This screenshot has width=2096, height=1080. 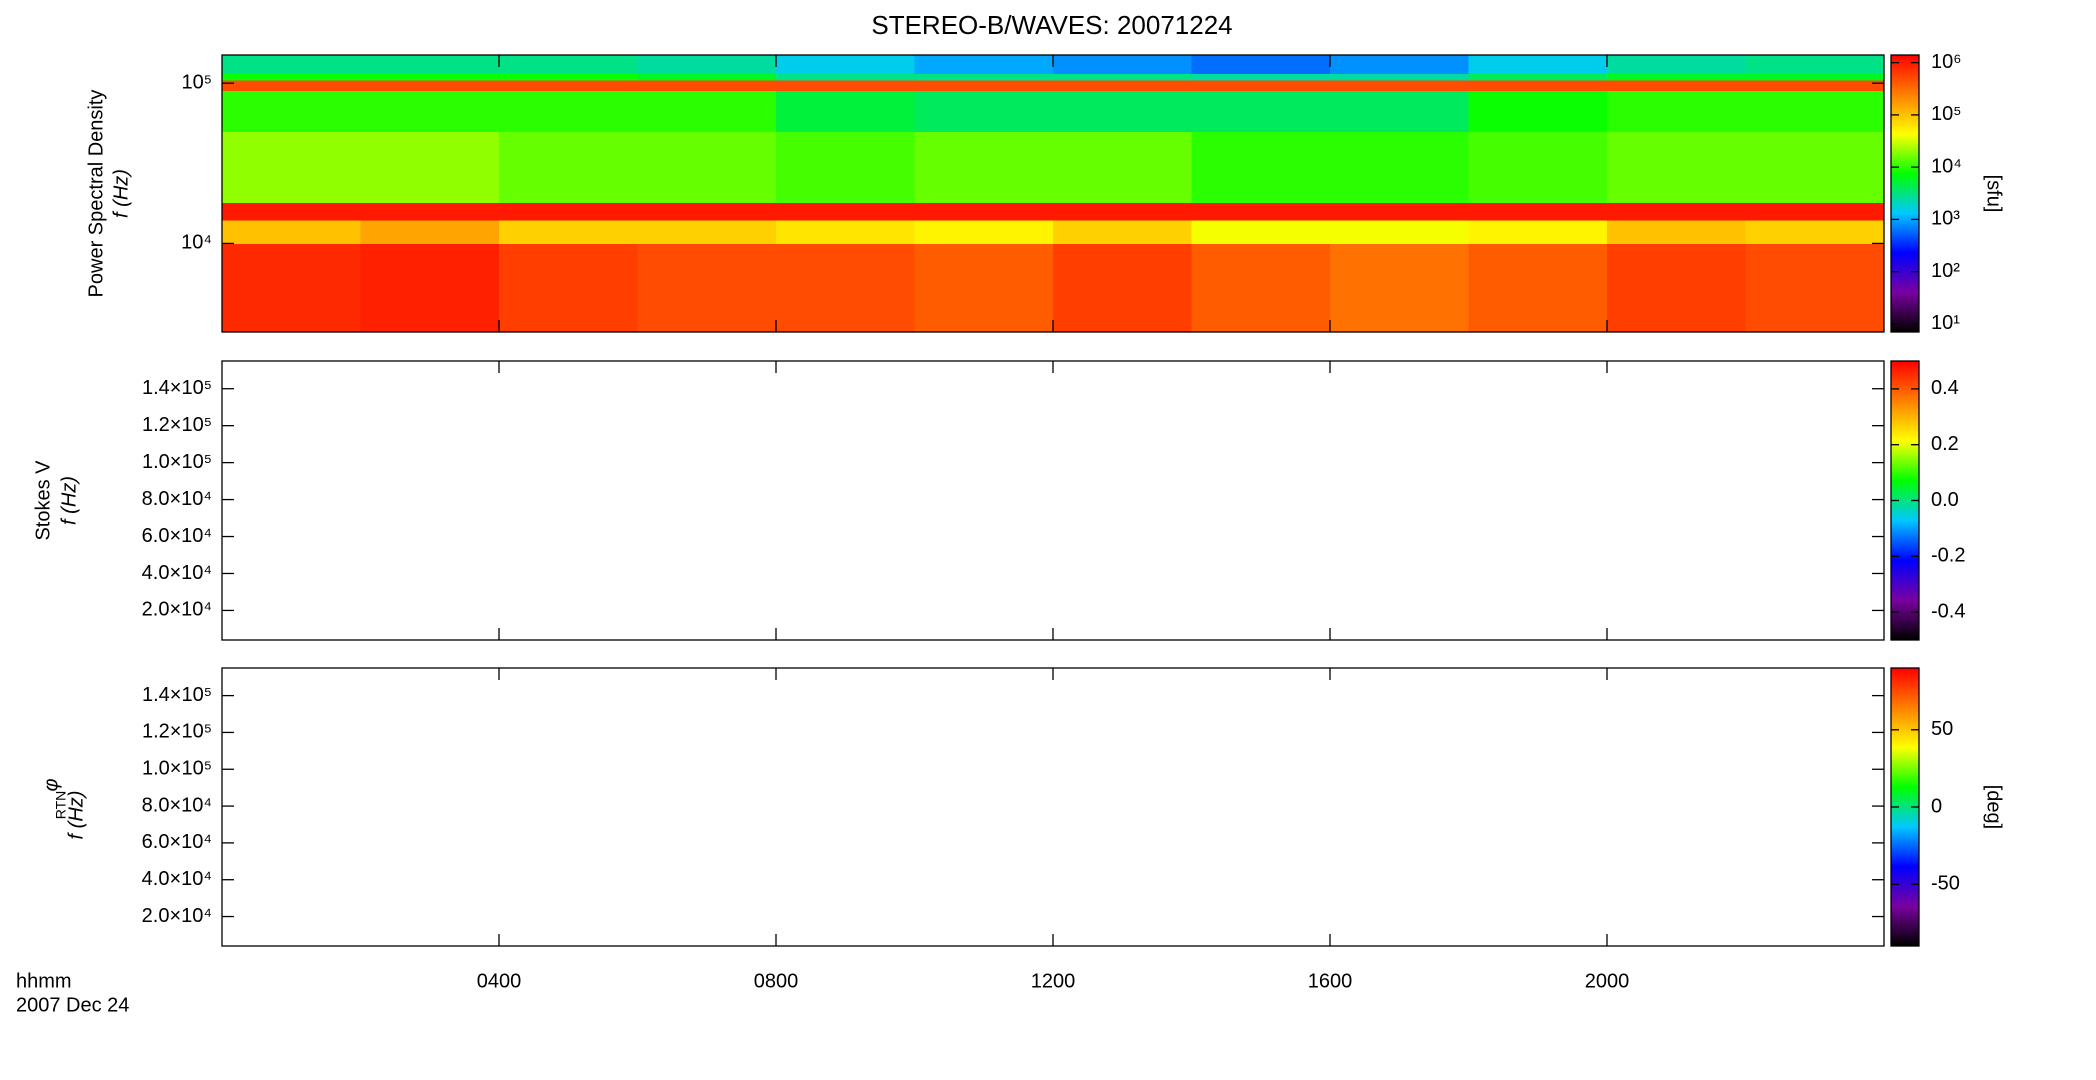 What do you see at coordinates (1945, 323) in the screenshot?
I see `colorbar-tick-label: 10¹` at bounding box center [1945, 323].